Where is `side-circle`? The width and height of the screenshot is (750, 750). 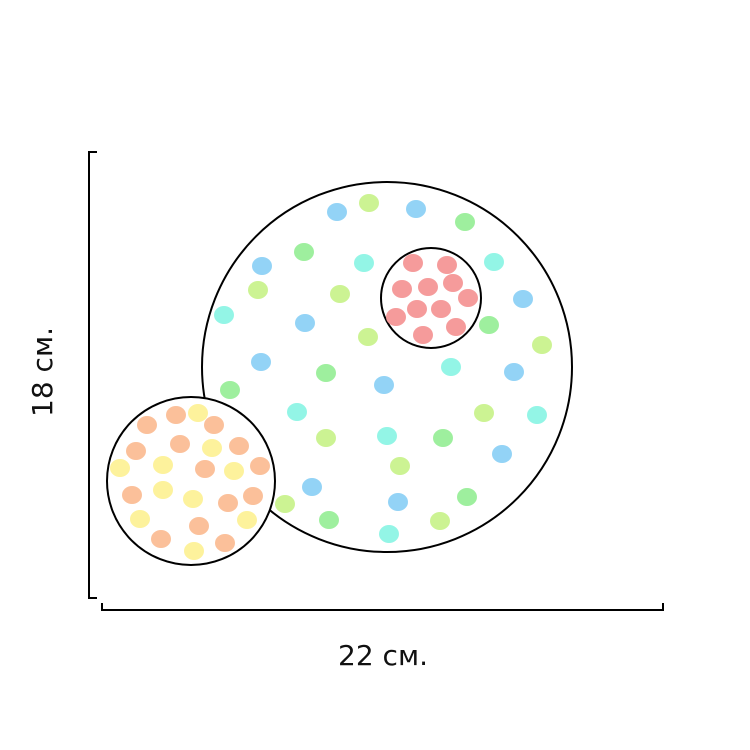
side-circle is located at coordinates (191, 481).